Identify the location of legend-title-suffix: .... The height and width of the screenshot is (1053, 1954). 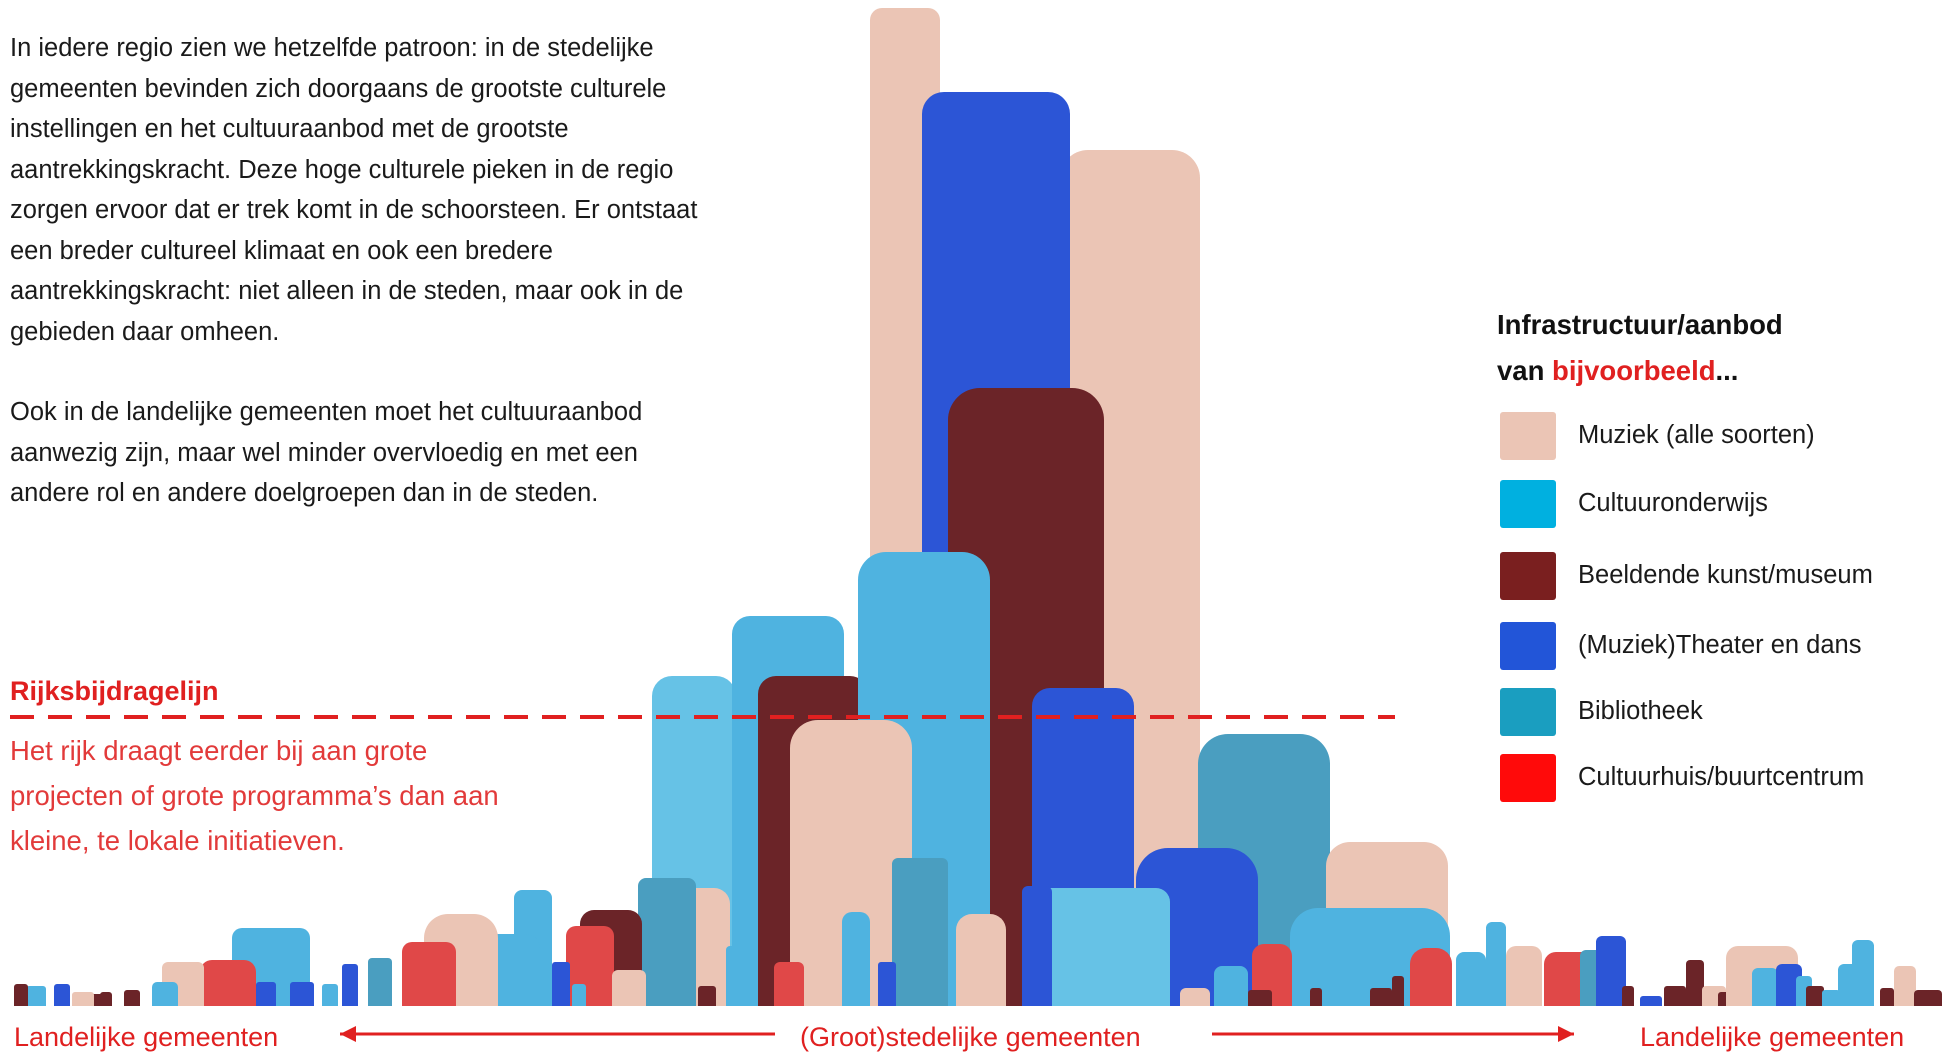
(1727, 370).